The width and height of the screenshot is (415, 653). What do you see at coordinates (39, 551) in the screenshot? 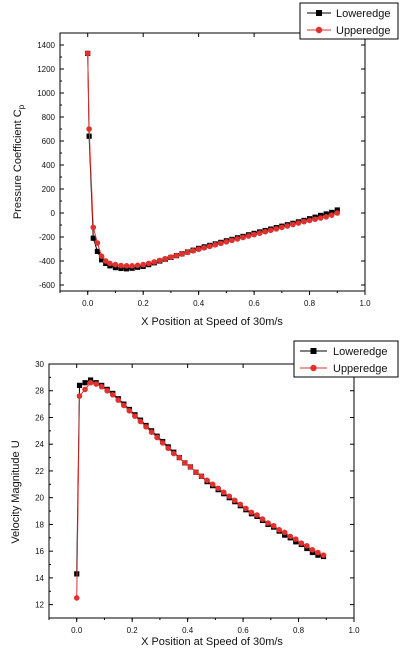
I see `y-tick-label: 16` at bounding box center [39, 551].